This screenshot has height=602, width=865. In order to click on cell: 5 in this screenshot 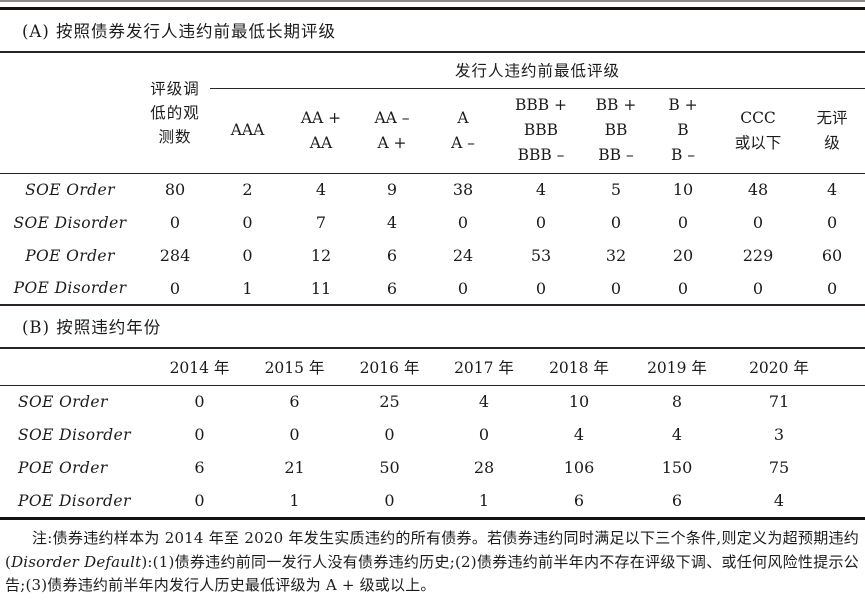, I will do `click(616, 190)`.